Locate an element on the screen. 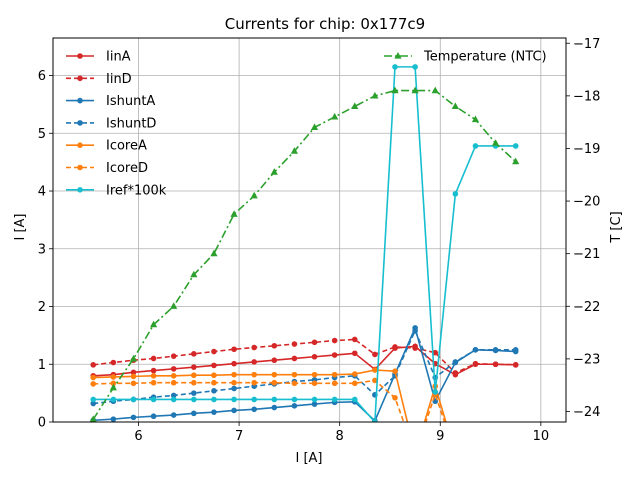 This screenshot has width=640, height=480. legend-label: Iref*100k is located at coordinates (136, 190).